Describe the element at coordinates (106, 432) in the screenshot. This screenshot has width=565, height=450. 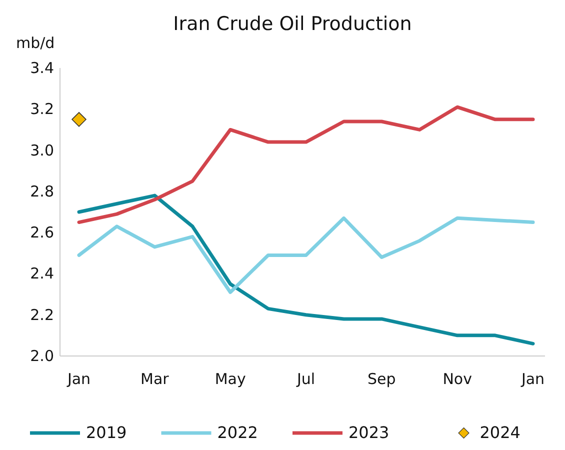
I see `legend-label: 2019` at that location.